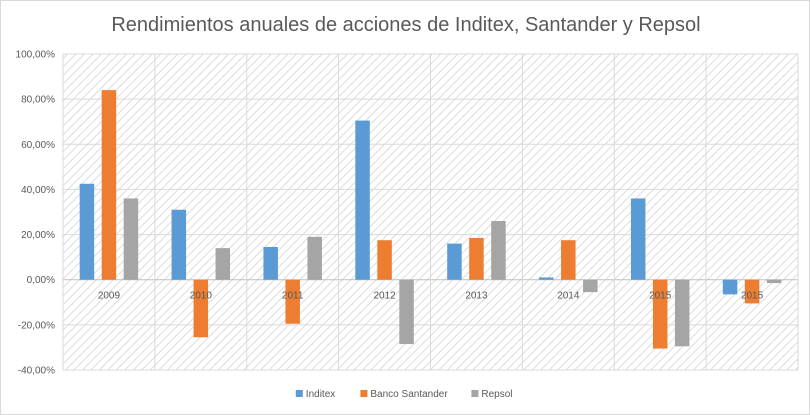 This screenshot has width=810, height=415. What do you see at coordinates (568, 296) in the screenshot?
I see `x-tick-label: 2014` at bounding box center [568, 296].